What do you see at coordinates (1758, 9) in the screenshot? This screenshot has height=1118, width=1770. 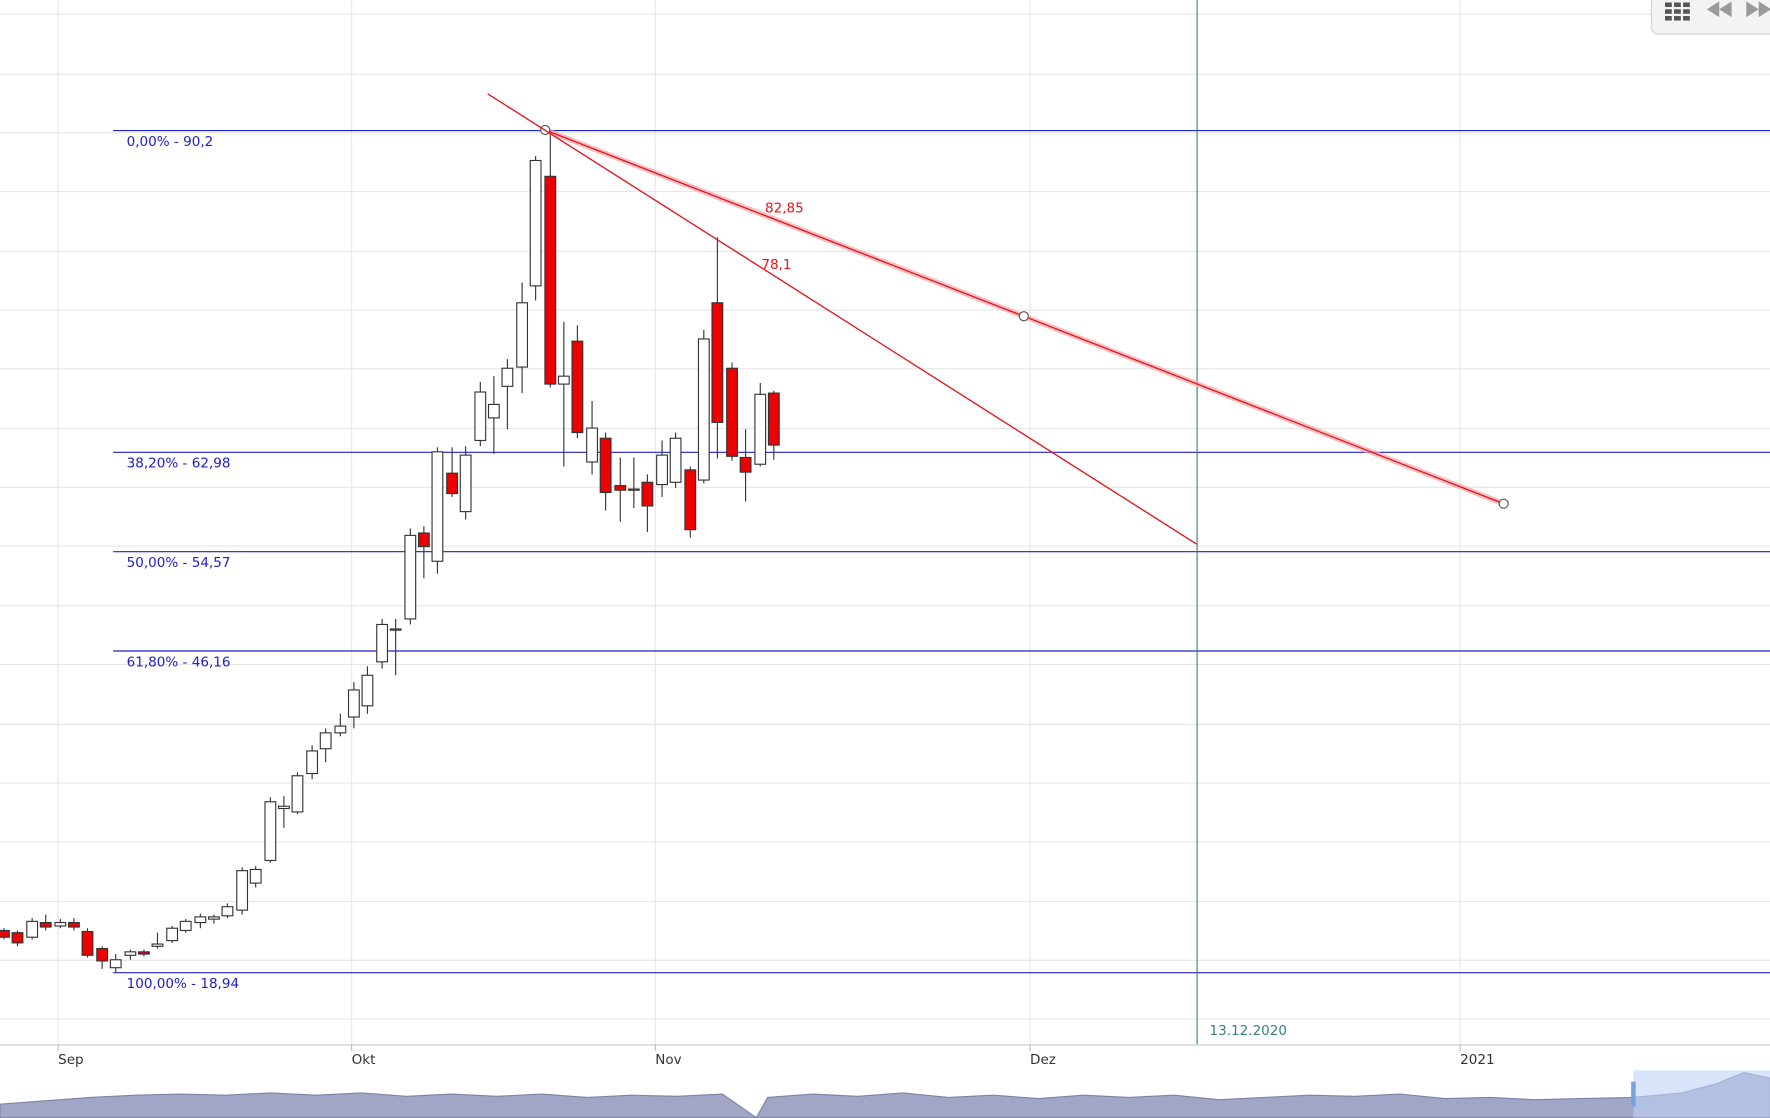 I see `forward-icon` at bounding box center [1758, 9].